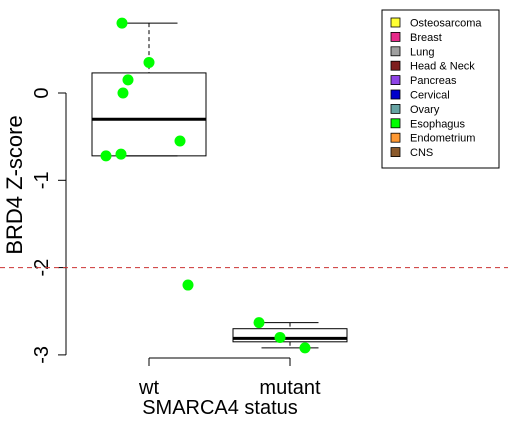  What do you see at coordinates (438, 124) in the screenshot?
I see `legend-label: Esophagus` at bounding box center [438, 124].